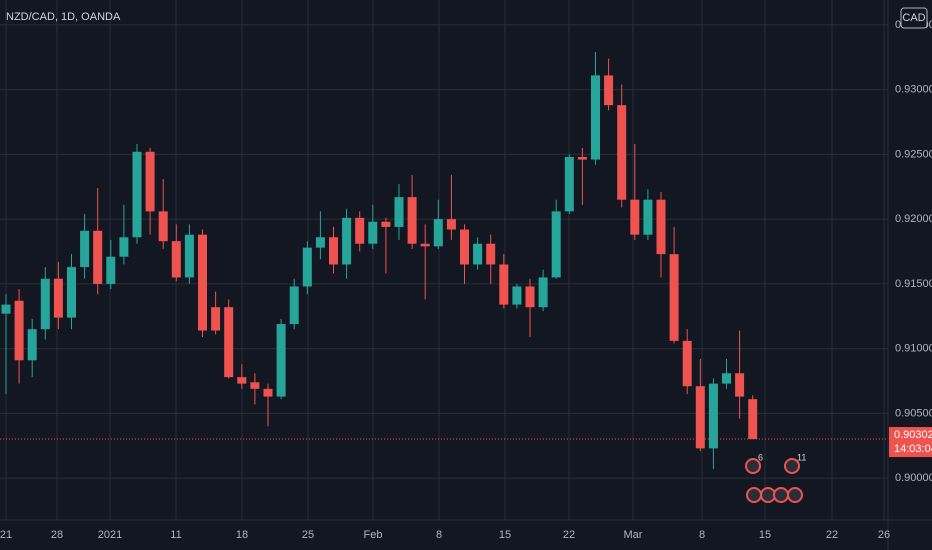 The height and width of the screenshot is (550, 932). What do you see at coordinates (373, 535) in the screenshot?
I see `x-tick-label: Feb` at bounding box center [373, 535].